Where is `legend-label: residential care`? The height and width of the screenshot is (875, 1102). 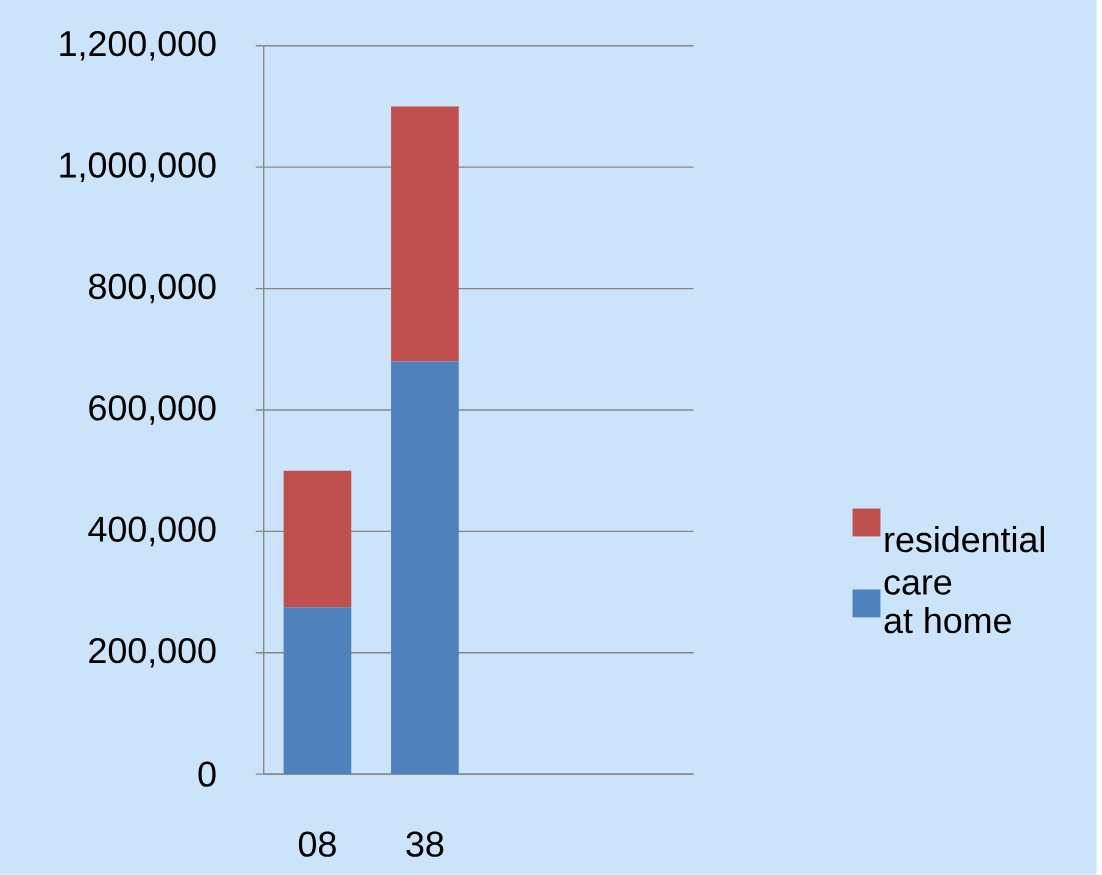 legend-label: residential care is located at coordinates (964, 560).